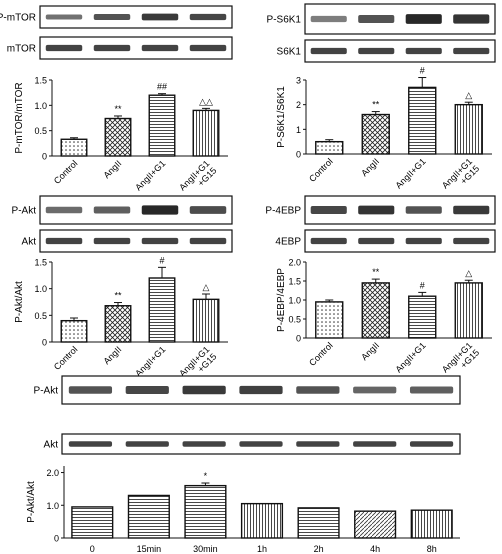  What do you see at coordinates (289, 52) in the screenshot?
I see `s6k1-label: S6K1` at bounding box center [289, 52].